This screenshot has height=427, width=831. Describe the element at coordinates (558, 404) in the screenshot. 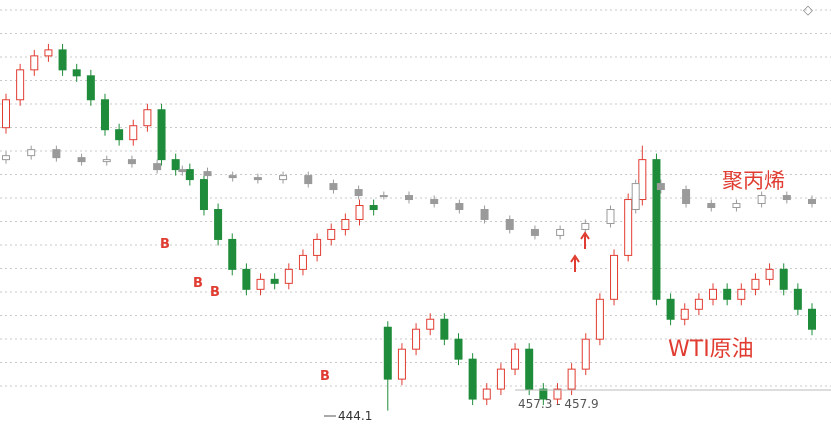

I see `range-label: 457.3 - 457.9` at that location.